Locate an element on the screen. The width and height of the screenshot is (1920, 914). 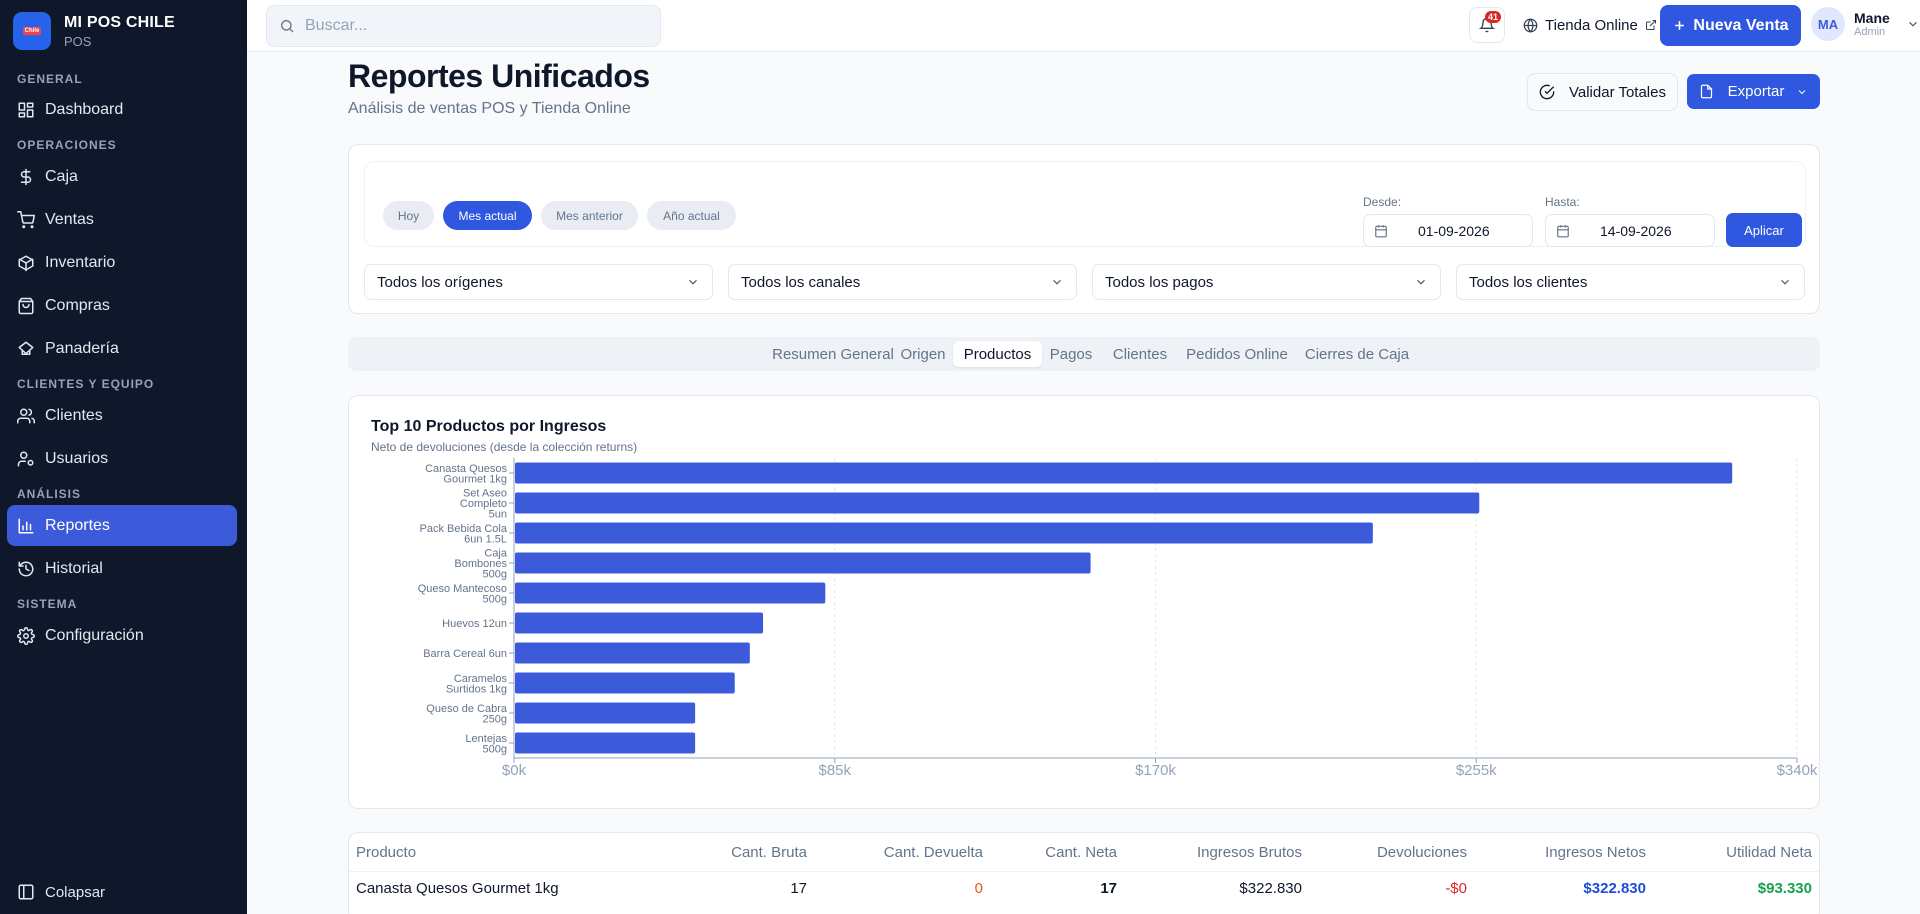
cell-cant-bruta: 17 is located at coordinates (798, 888).